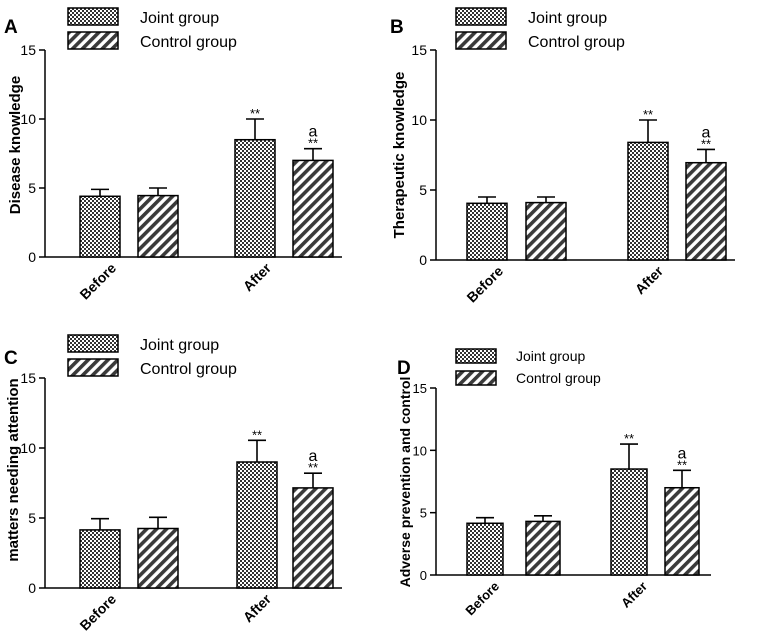 The height and width of the screenshot is (644, 761). I want to click on y-axis-title: Adverse prevention and control, so click(405, 482).